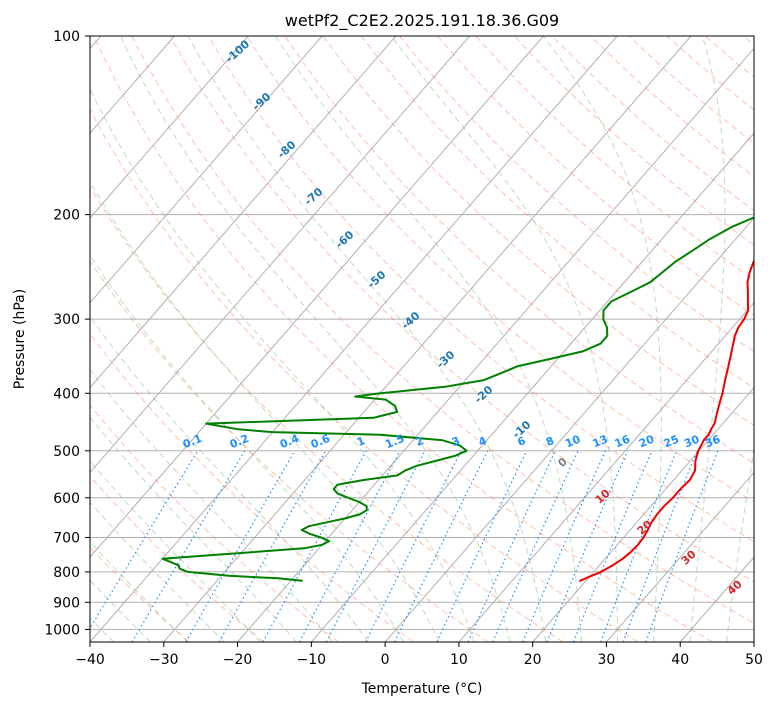 The image size is (775, 708). What do you see at coordinates (90, 660) in the screenshot?
I see `x-tick-label: −40` at bounding box center [90, 660].